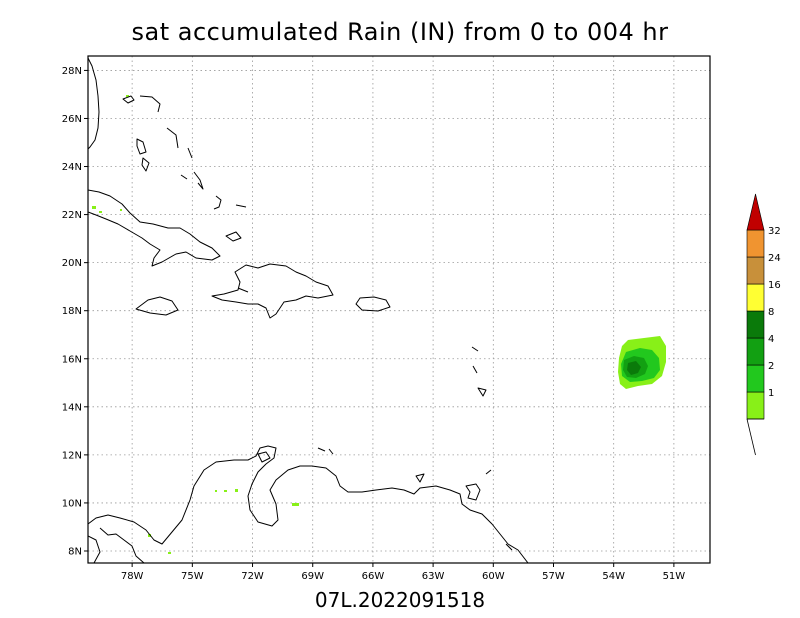  Describe the element at coordinates (154, 228) in the screenshot. I see `cuba-coast` at that location.